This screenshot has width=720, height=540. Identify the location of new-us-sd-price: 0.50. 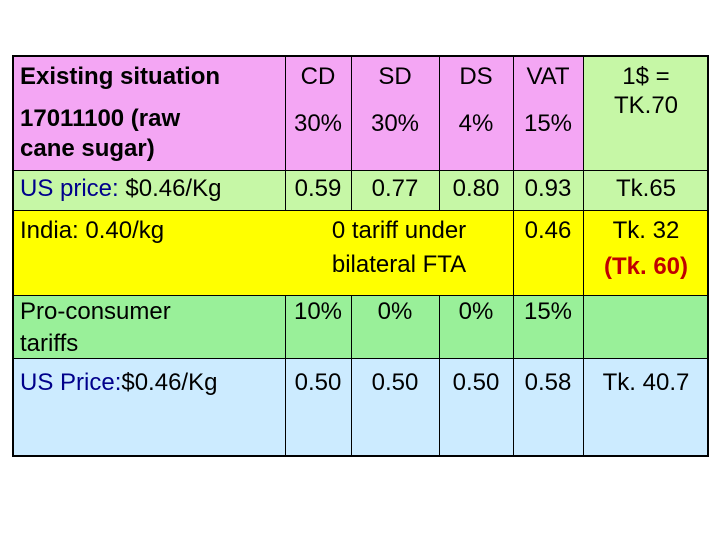
(395, 382).